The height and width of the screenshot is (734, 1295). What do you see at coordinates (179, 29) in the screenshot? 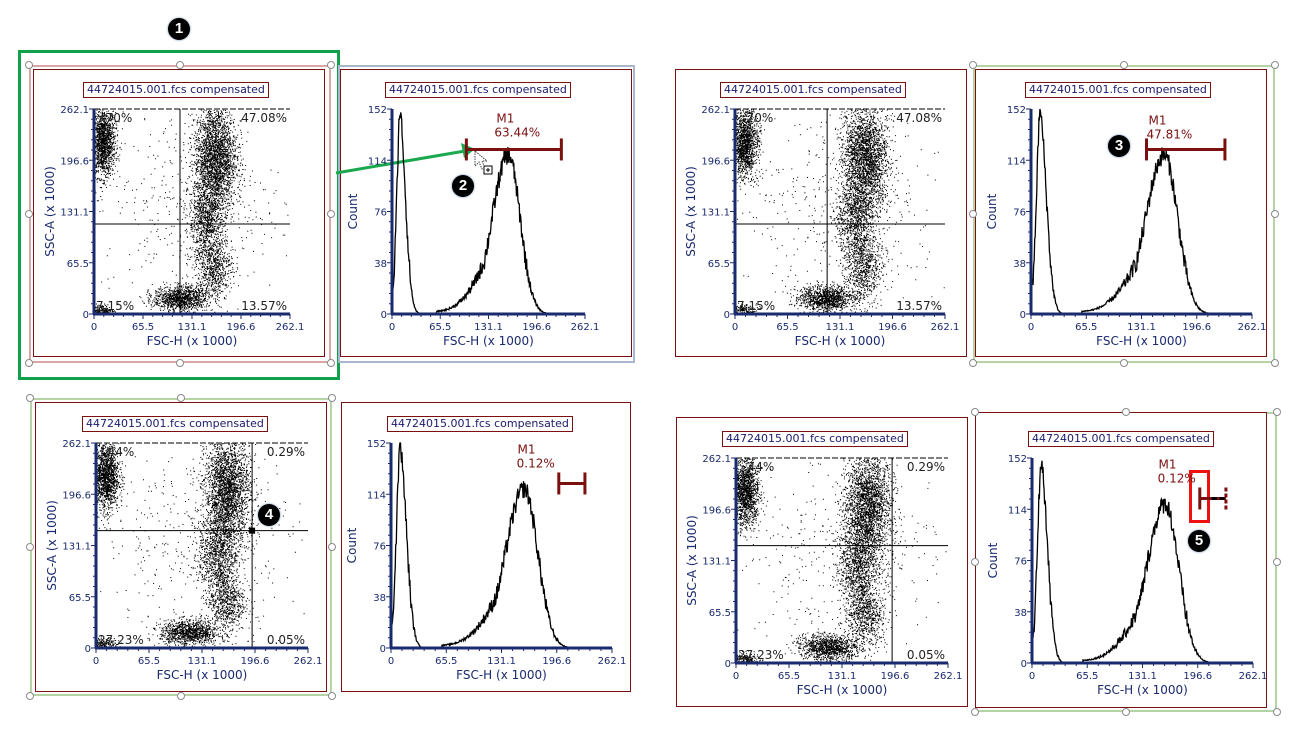
I see `callout-badge-1: 1` at bounding box center [179, 29].